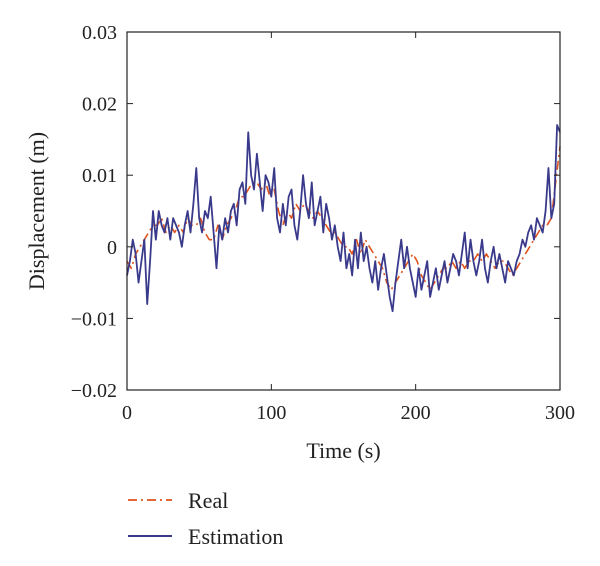  What do you see at coordinates (36, 211) in the screenshot?
I see `y-axis-title: Displacement (m)` at bounding box center [36, 211].